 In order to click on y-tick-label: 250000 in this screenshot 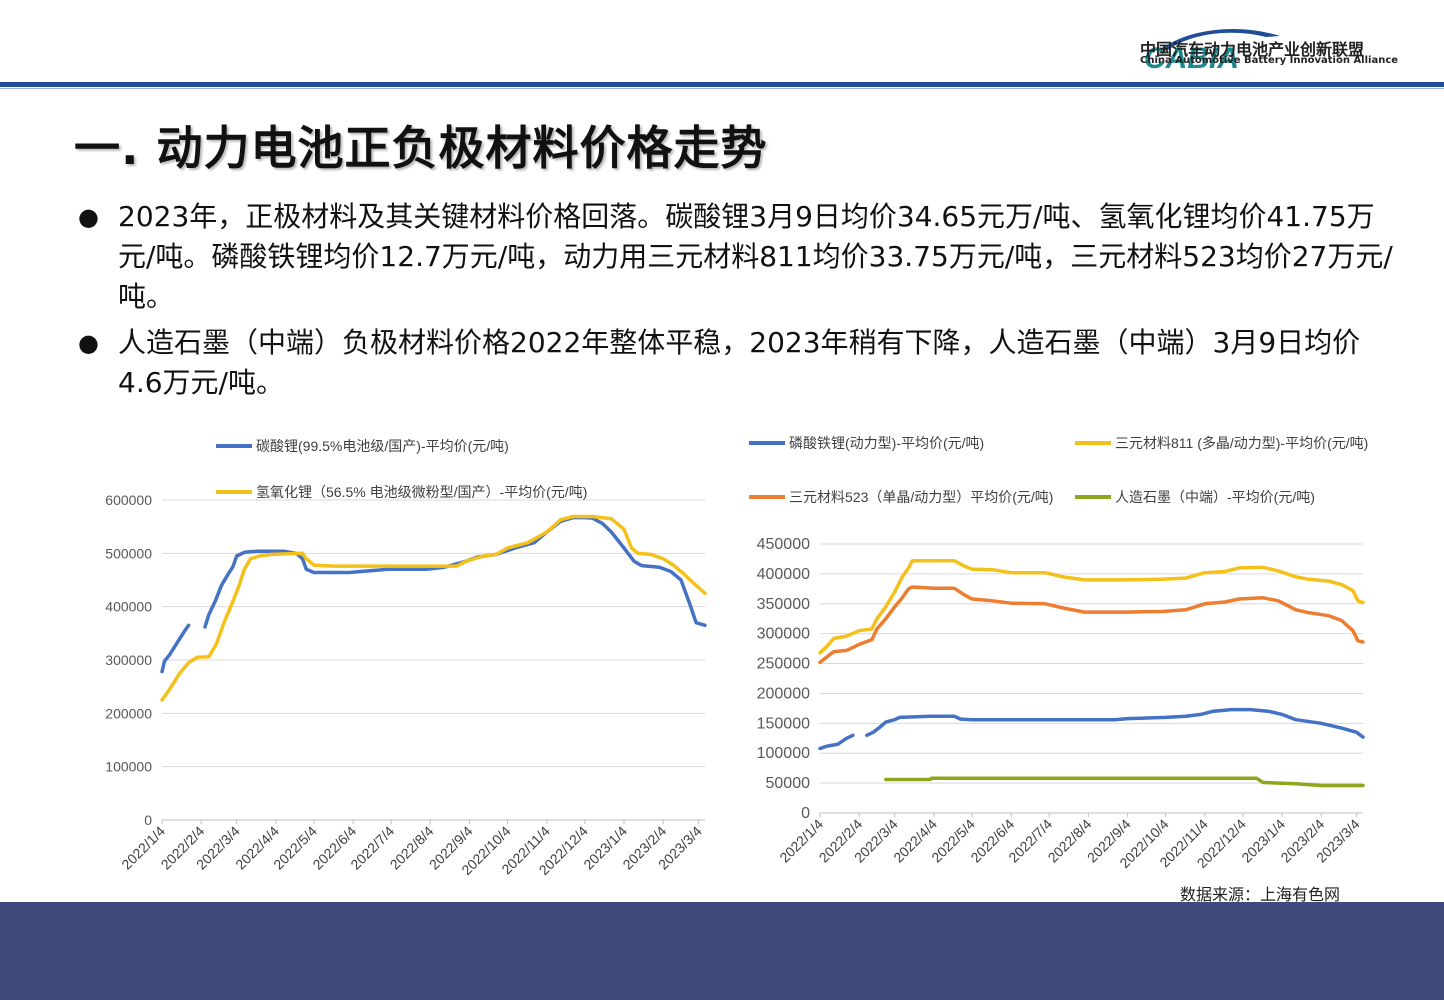, I will do `click(783, 664)`.